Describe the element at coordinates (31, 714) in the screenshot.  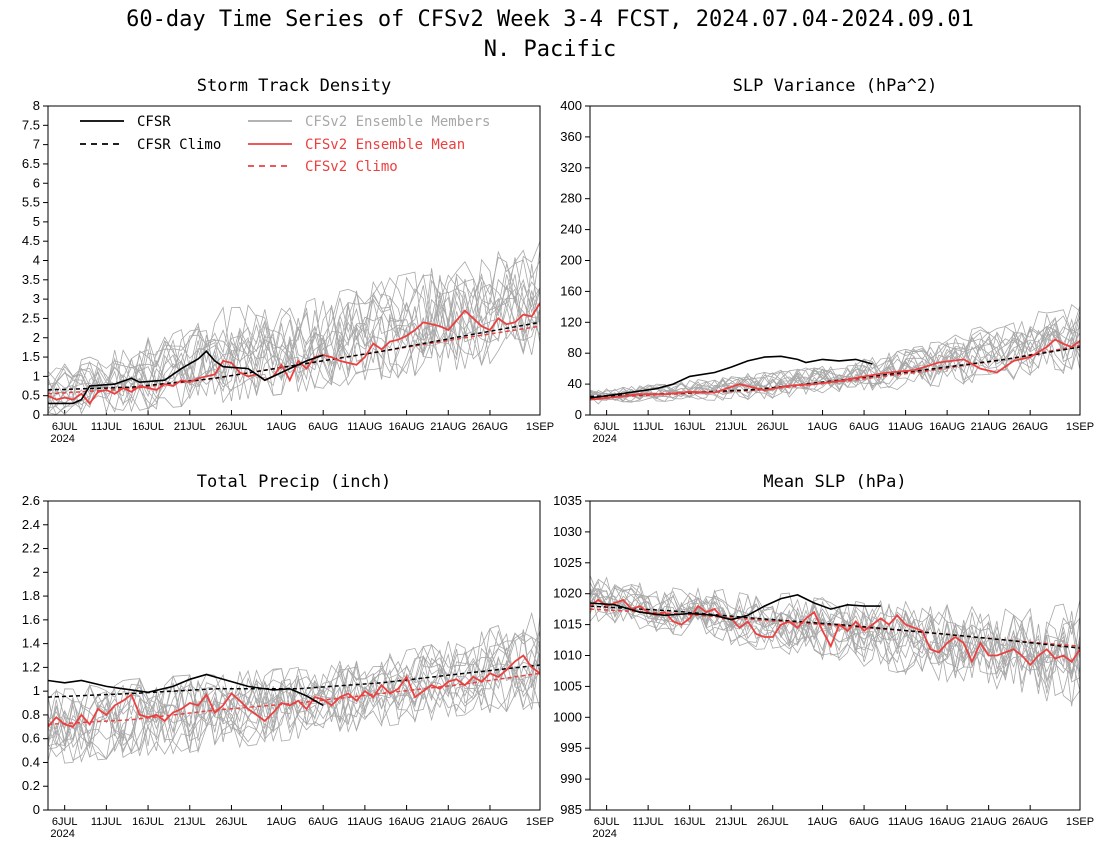
I see `y-tick-label: 0.8` at that location.